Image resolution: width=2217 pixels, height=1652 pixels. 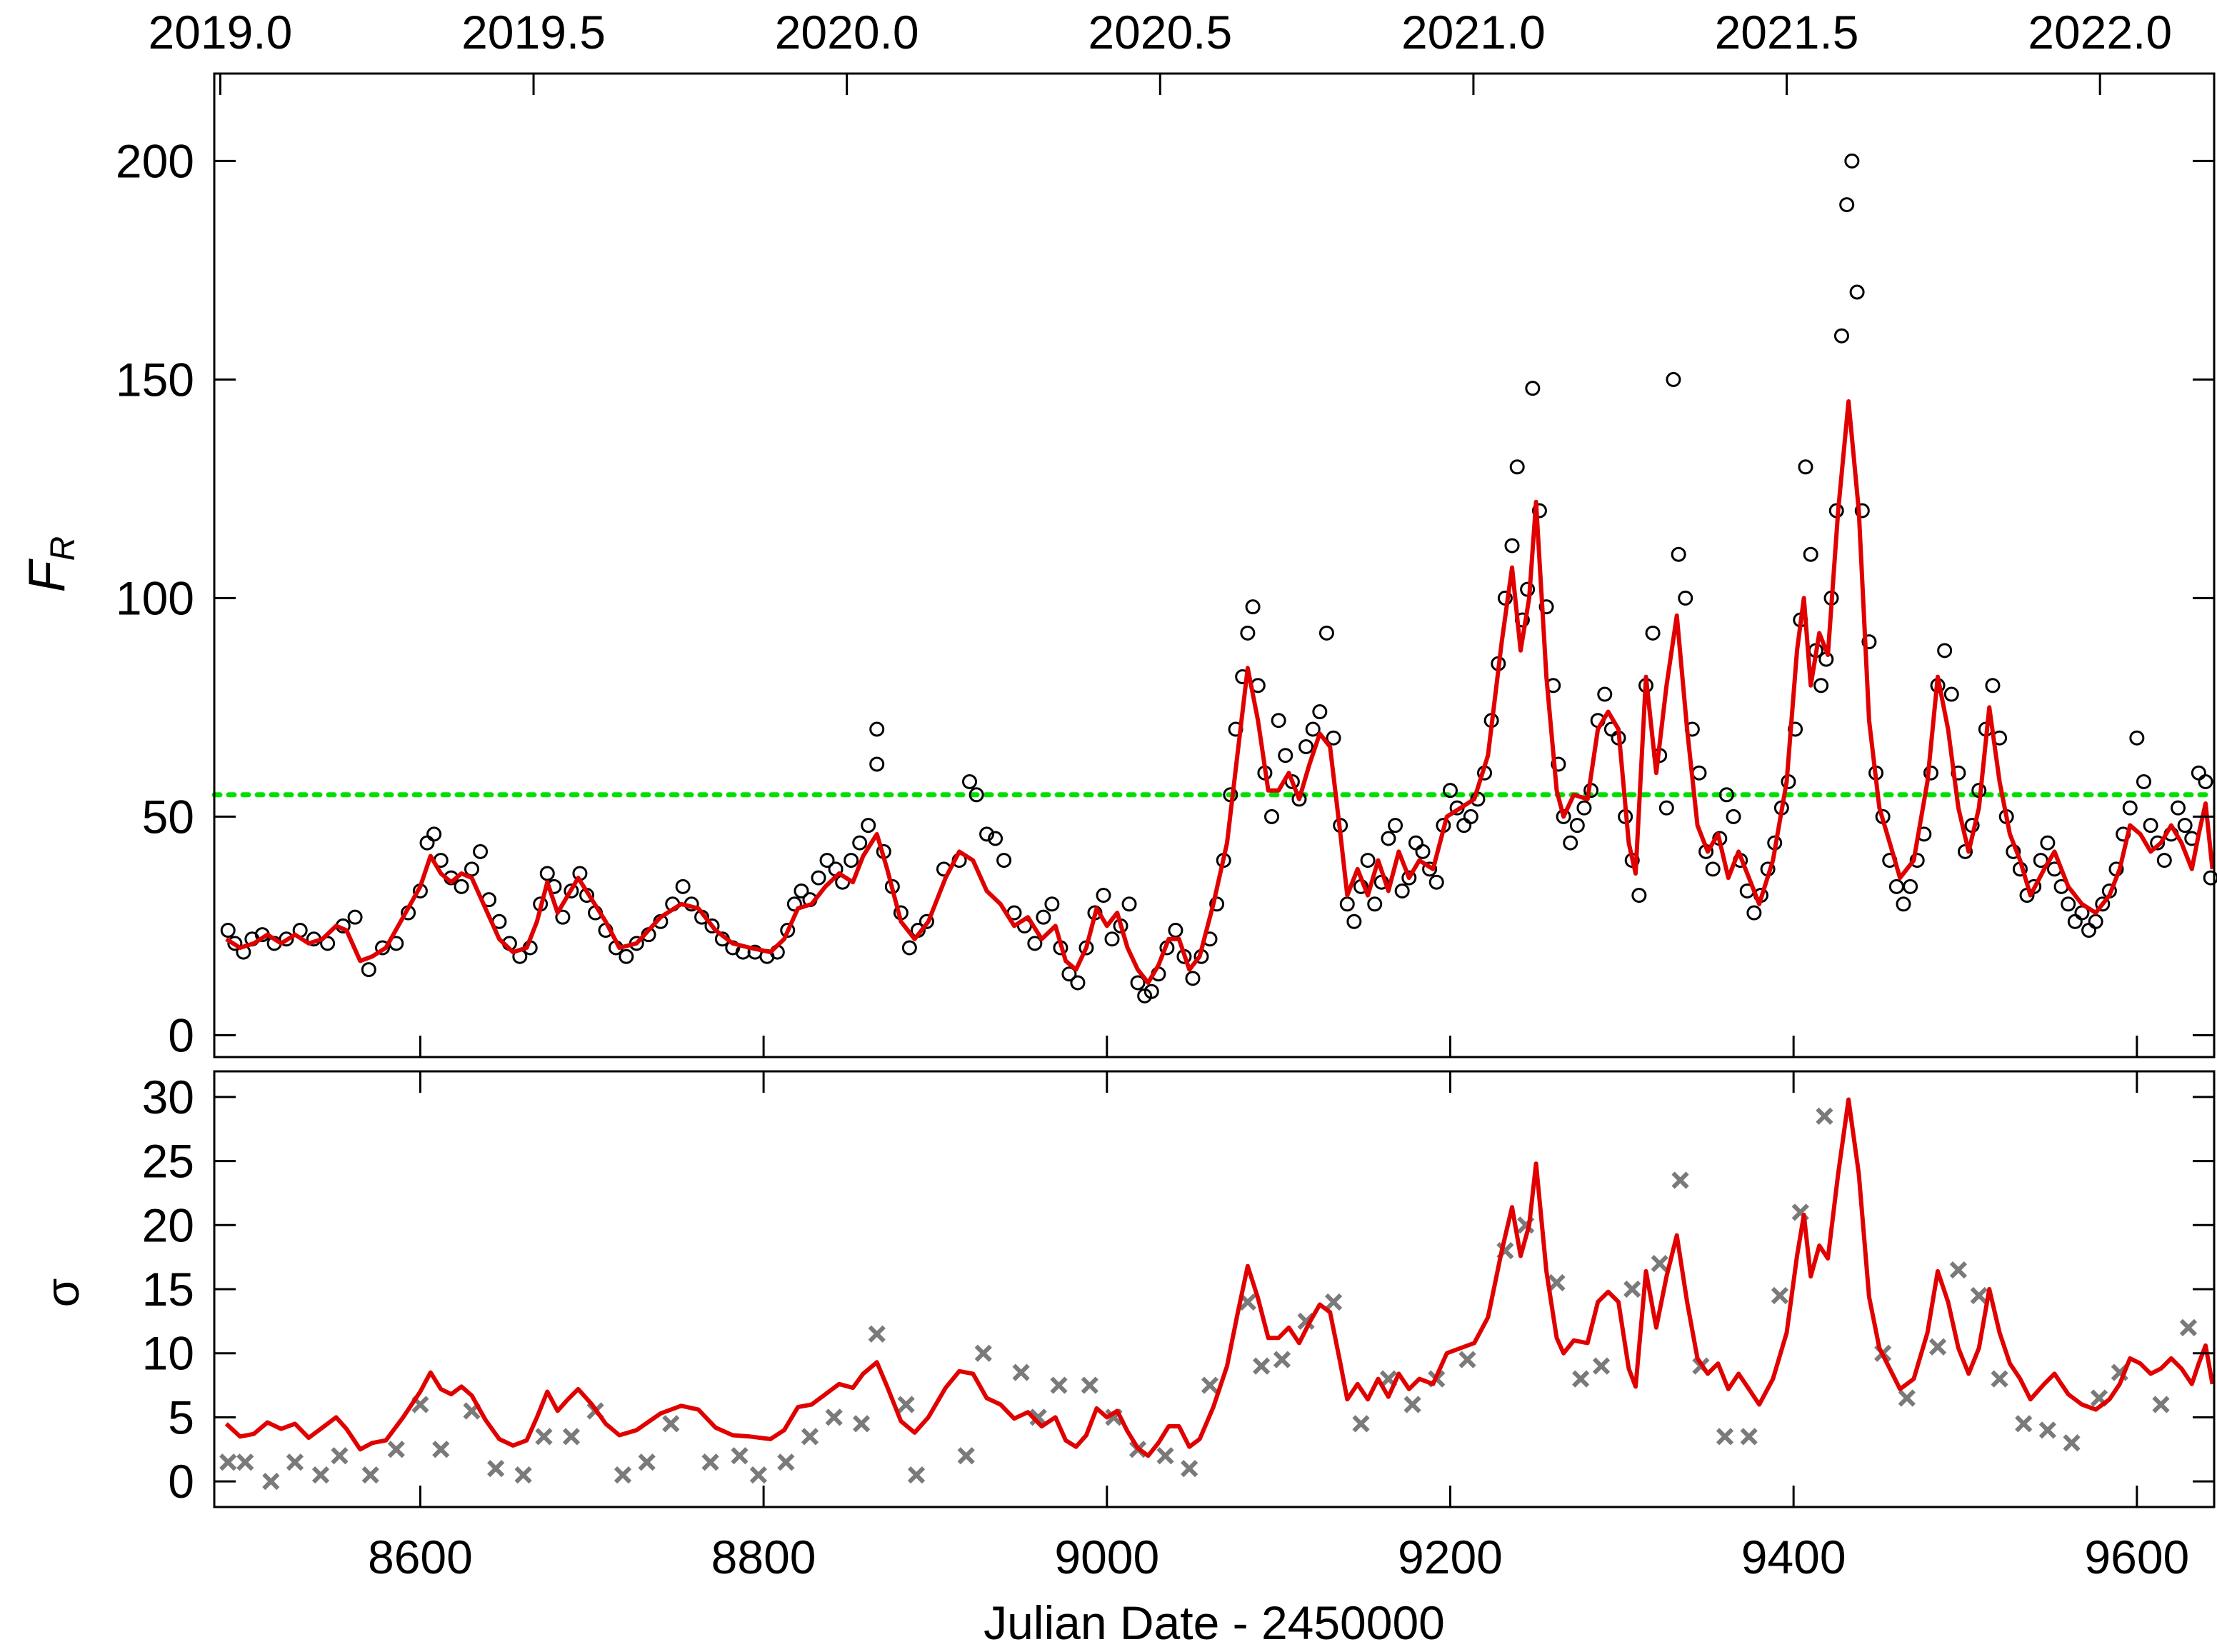 What do you see at coordinates (533, 32) in the screenshot?
I see `year-tick-label-1: 2019.5` at bounding box center [533, 32].